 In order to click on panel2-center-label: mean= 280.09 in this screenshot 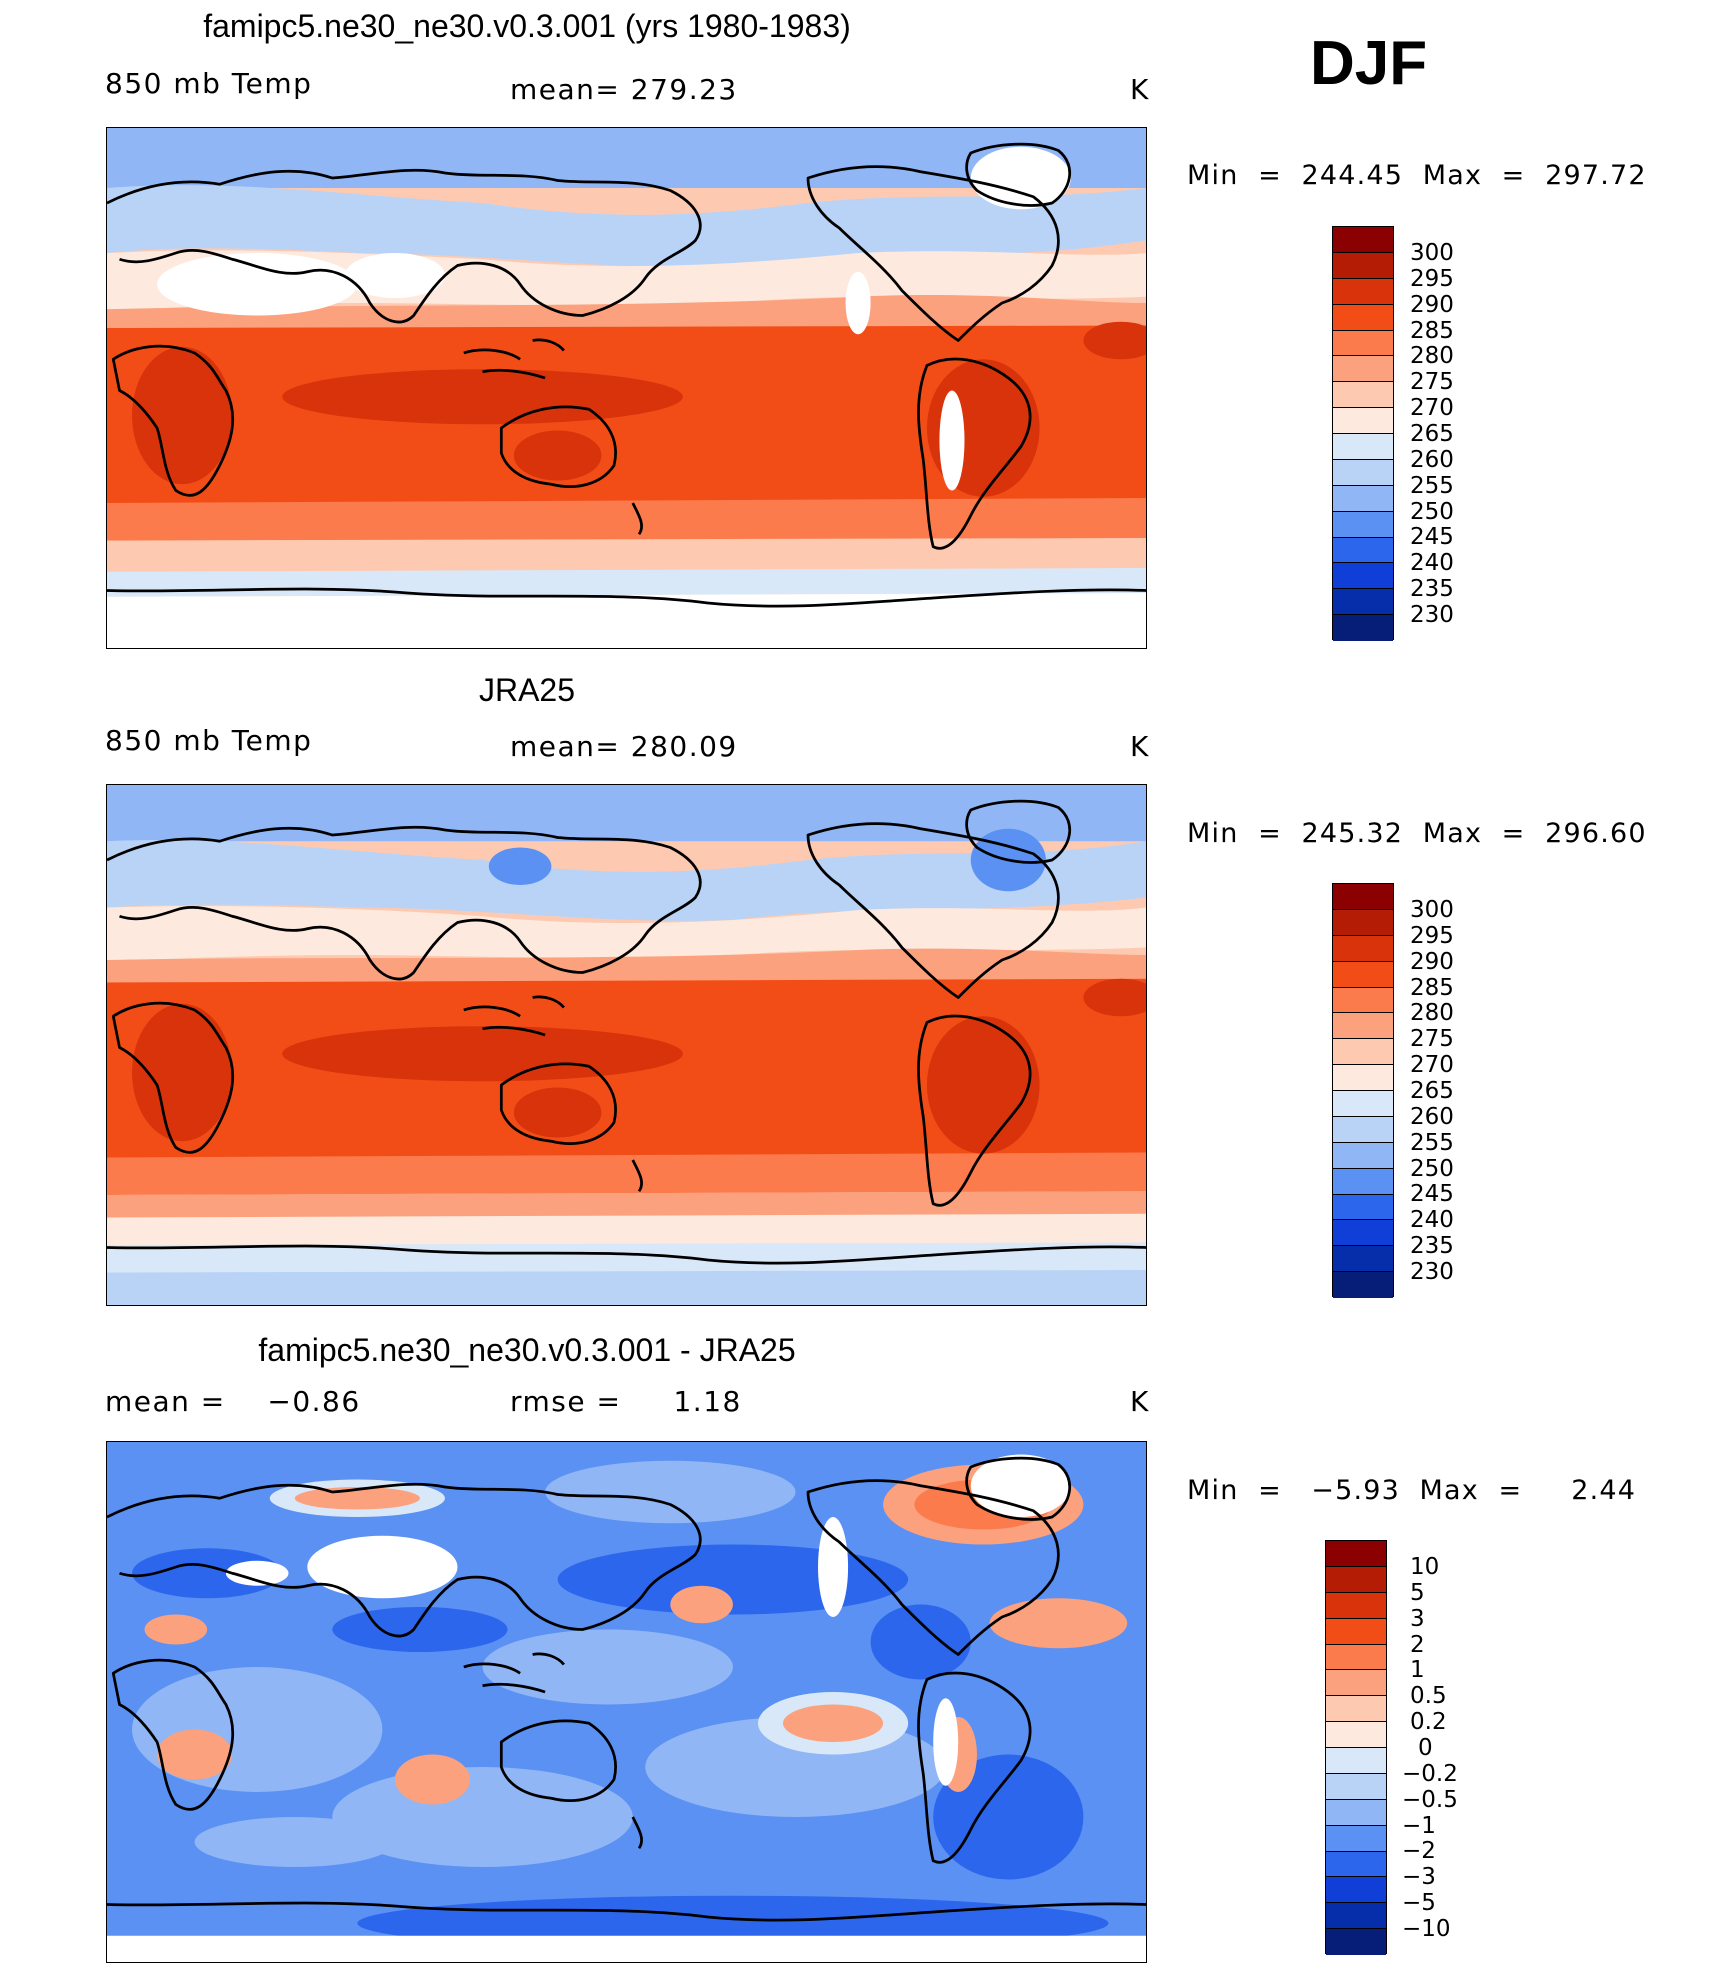, I will do `click(624, 746)`.